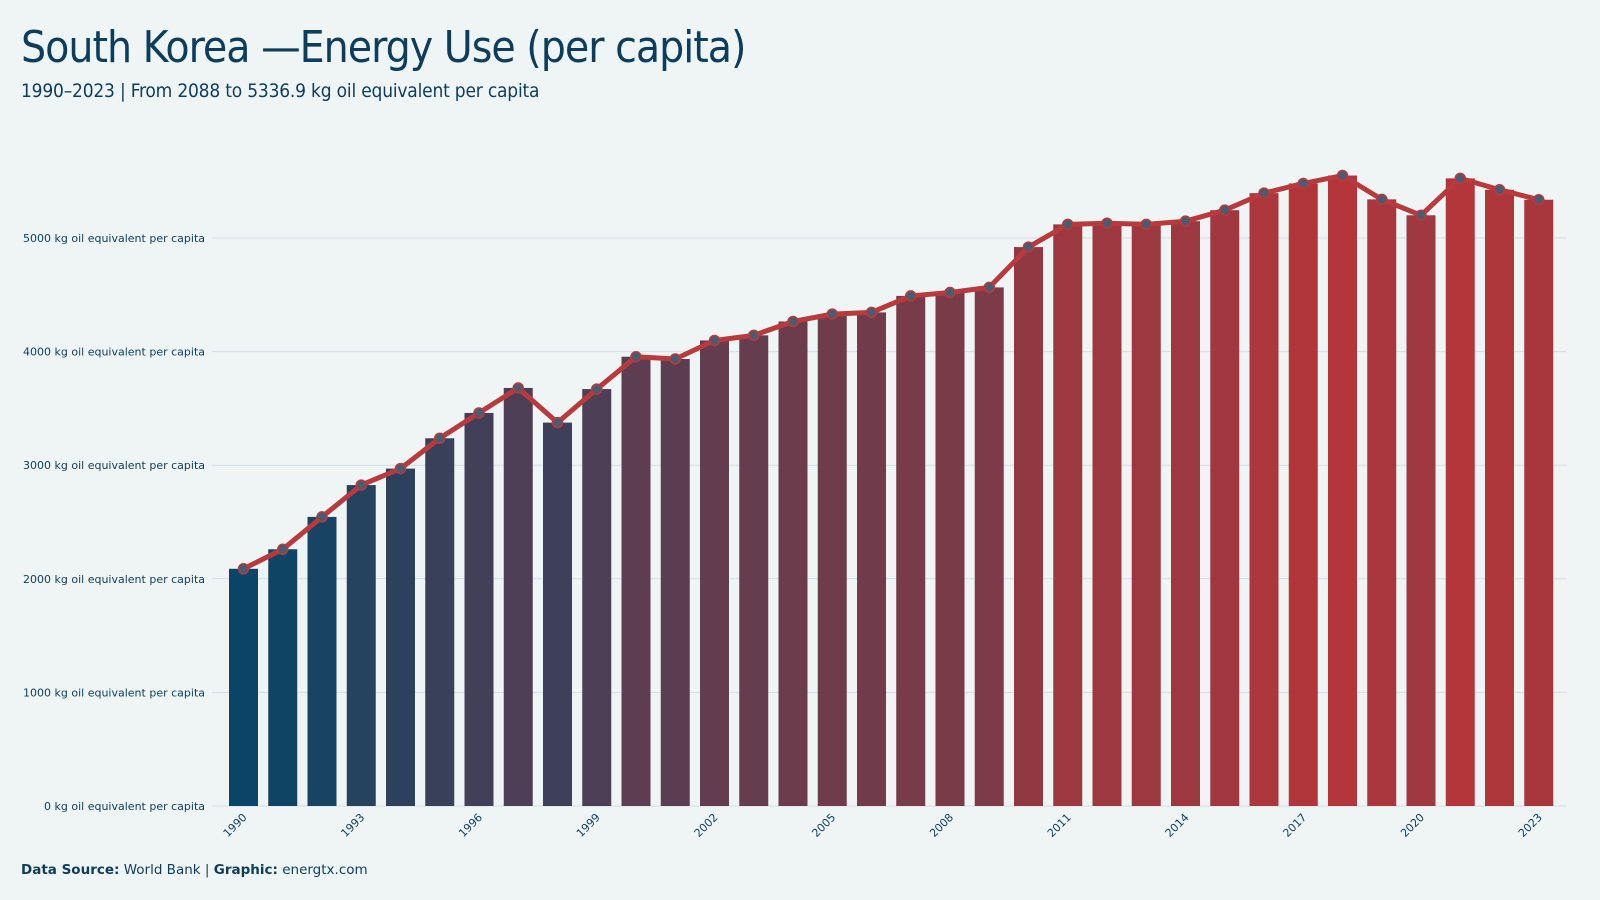 Image resolution: width=1600 pixels, height=900 pixels. Describe the element at coordinates (383, 47) in the screenshot. I see `chart-title: South Korea —Energy Use (per capita)` at that location.